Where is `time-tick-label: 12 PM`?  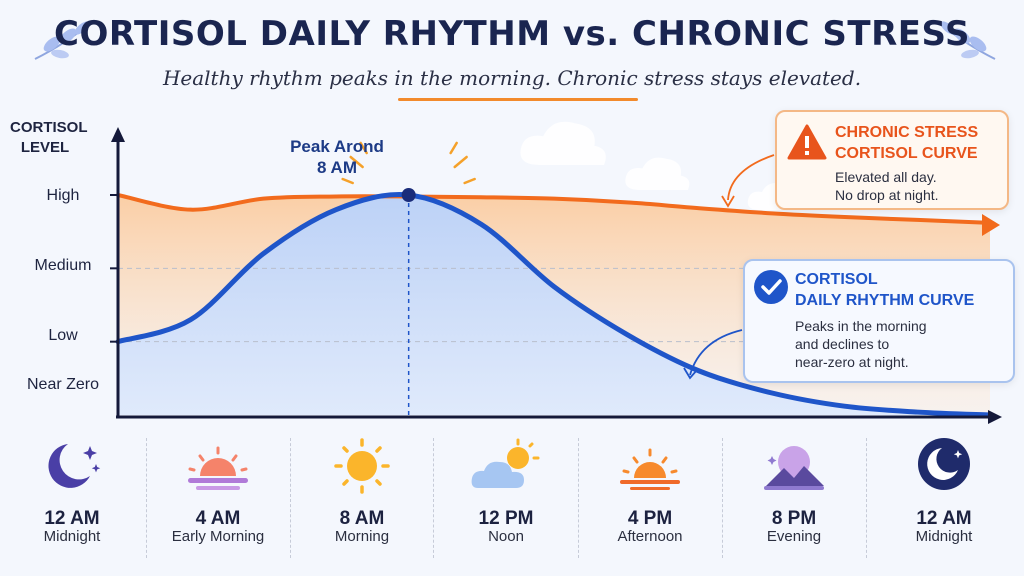
time-tick-label: 12 PM is located at coordinates (506, 518).